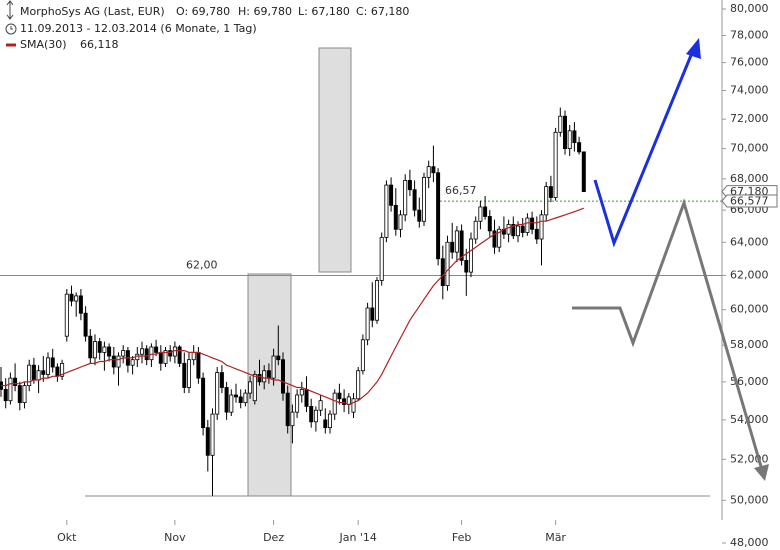 Image resolution: width=780 pixels, height=550 pixels. What do you see at coordinates (644, 147) in the screenshot?
I see `blue-arrow` at bounding box center [644, 147].